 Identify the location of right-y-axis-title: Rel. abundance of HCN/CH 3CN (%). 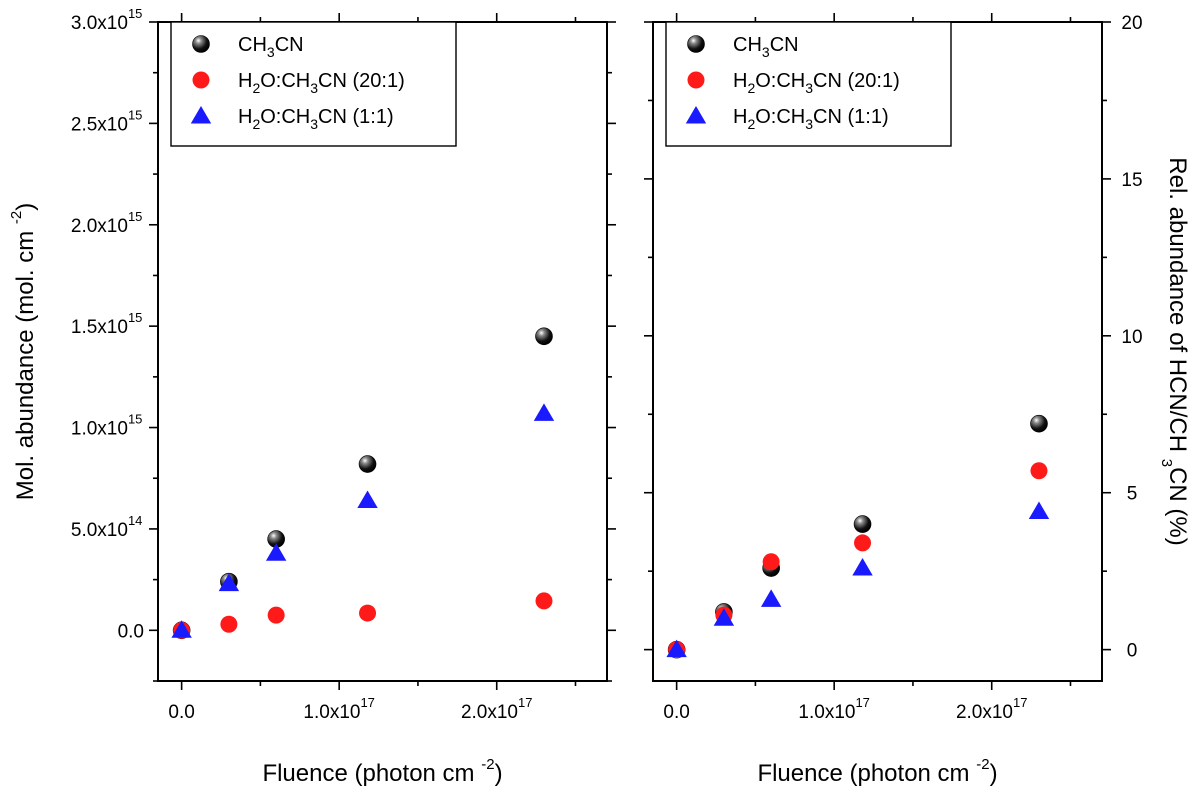
(1174, 351).